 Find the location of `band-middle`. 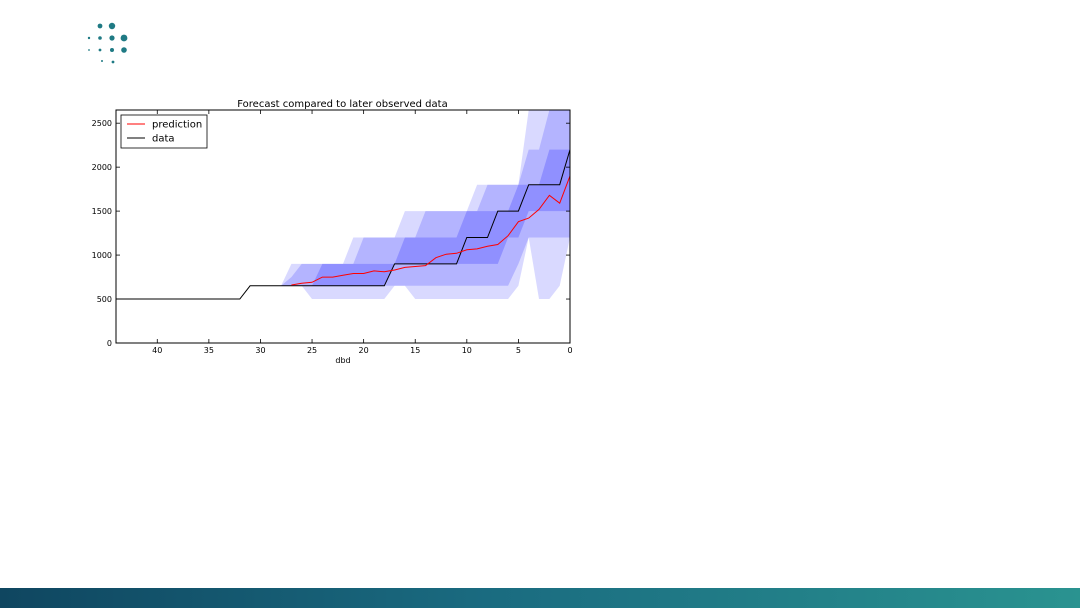

band-middle is located at coordinates (425, 198).